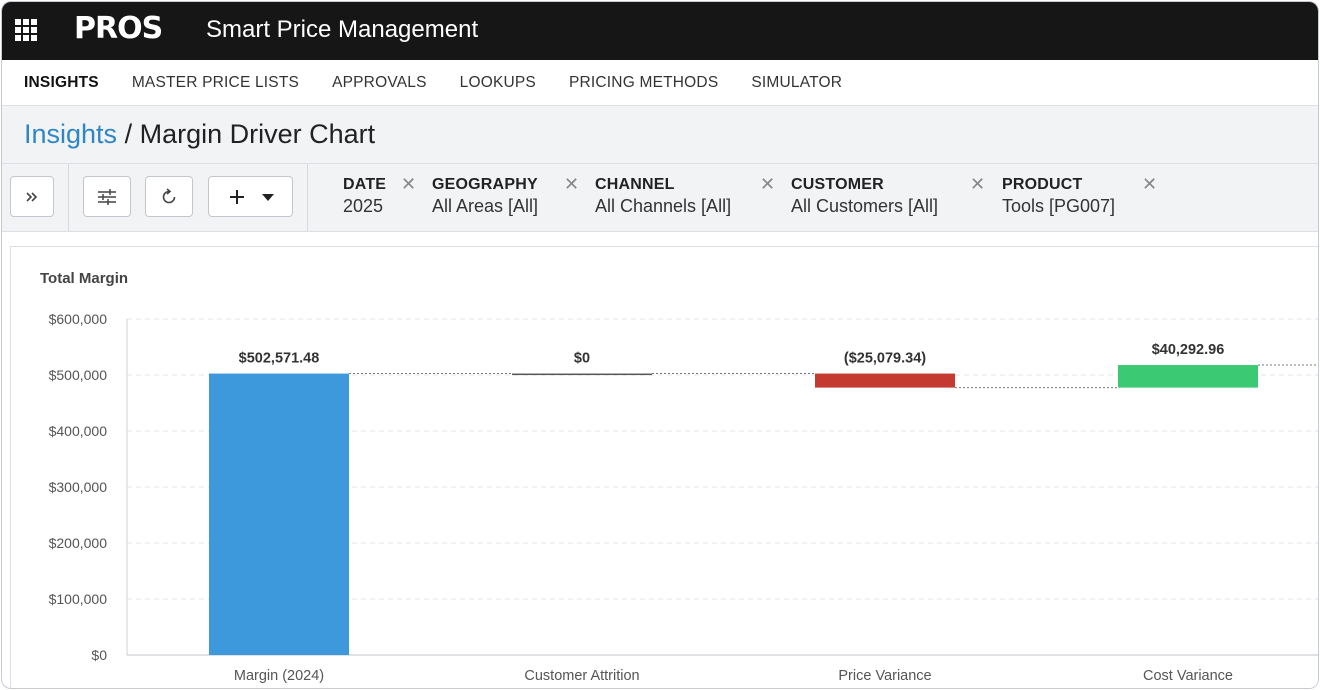 The image size is (1320, 690). I want to click on double-chevron-right-icon, so click(32, 196).